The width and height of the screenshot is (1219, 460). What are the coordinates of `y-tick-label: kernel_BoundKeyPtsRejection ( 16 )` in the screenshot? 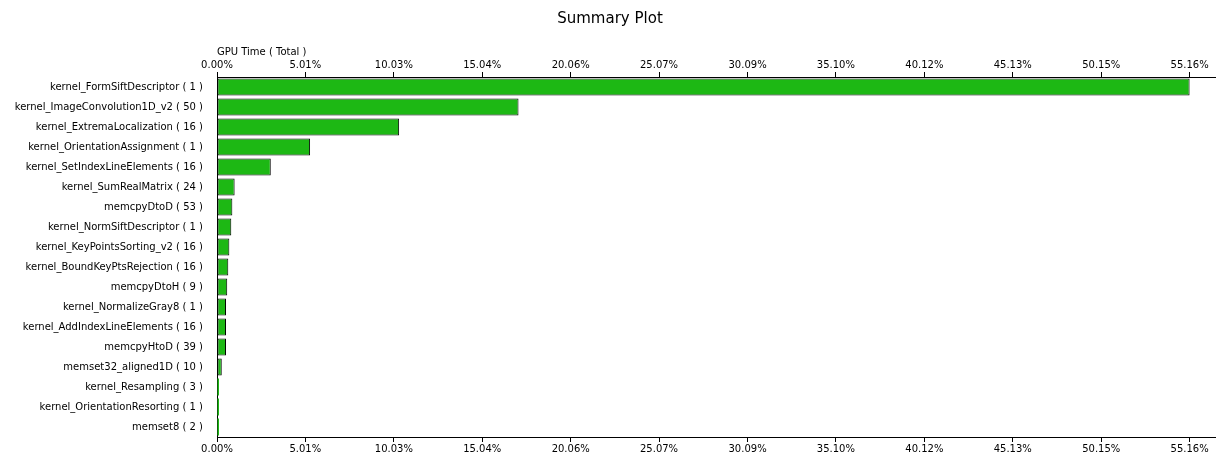 It's located at (114, 266).